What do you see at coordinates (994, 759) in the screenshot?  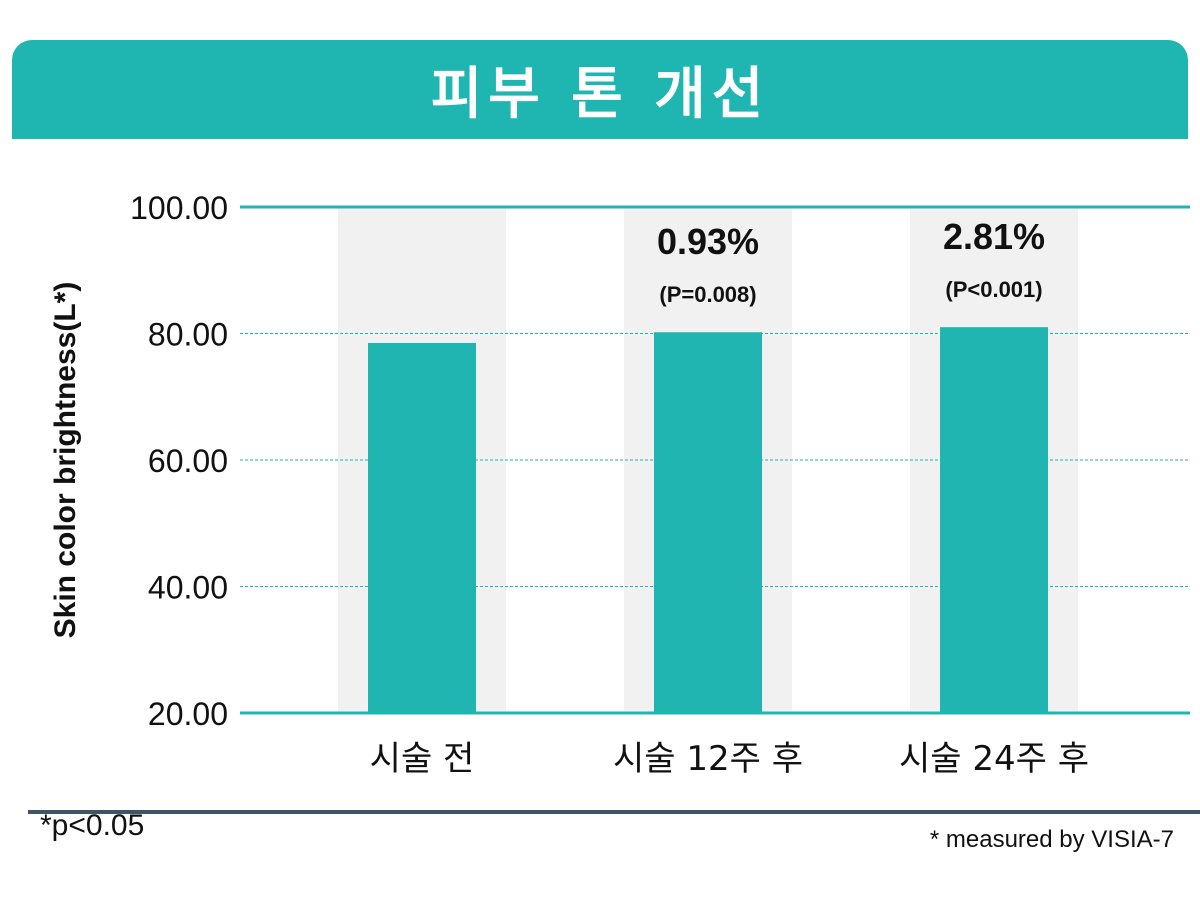 I see `x-tick-label: 시술 24주 후` at bounding box center [994, 759].